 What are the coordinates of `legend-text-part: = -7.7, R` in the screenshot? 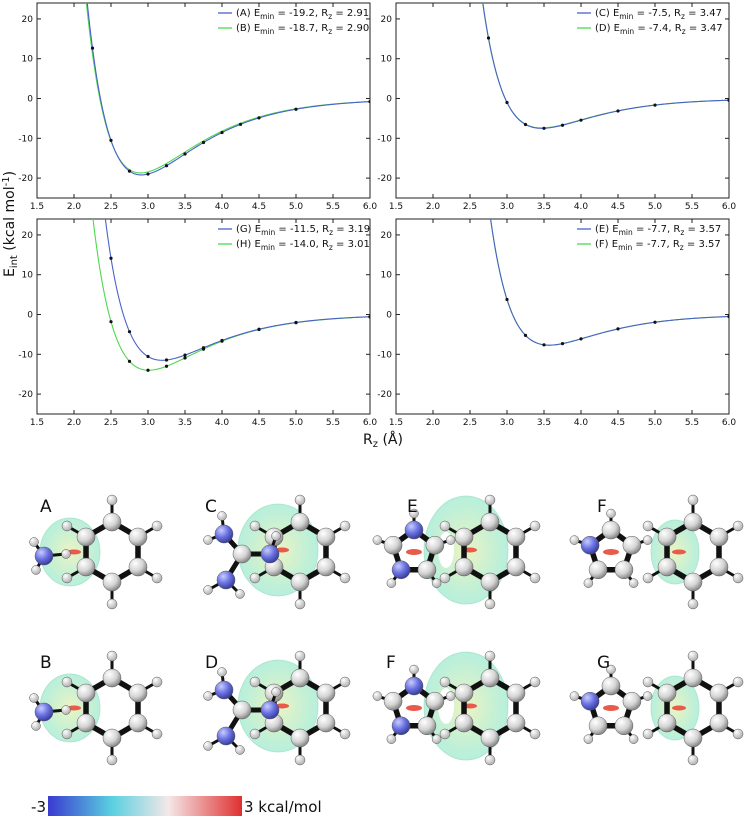 It's located at (657, 229).